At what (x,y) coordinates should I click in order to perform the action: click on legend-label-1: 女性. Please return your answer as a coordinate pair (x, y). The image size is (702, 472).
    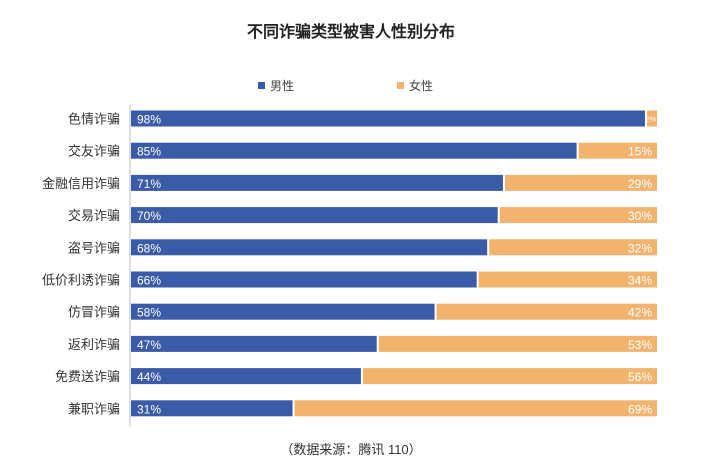
    Looking at the image, I should click on (421, 85).